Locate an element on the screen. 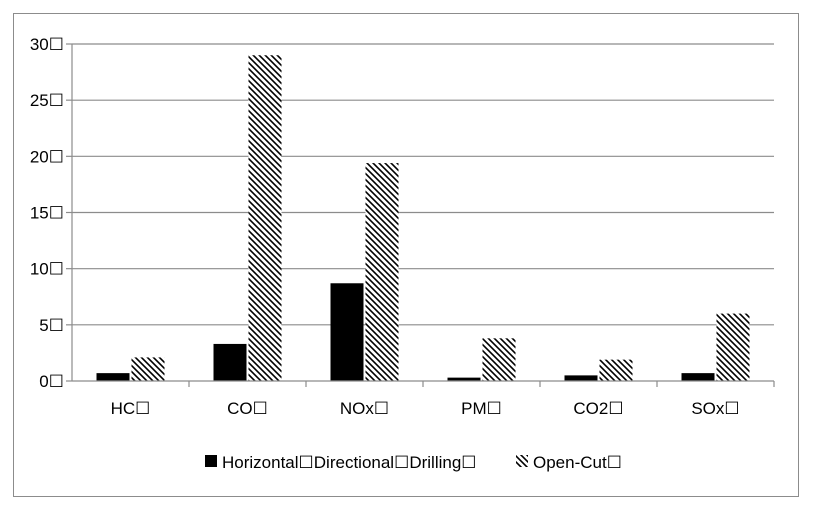 The height and width of the screenshot is (515, 818). y-axis-tick-labels: 0☐ 5☐ 10☐ 15☐ 20☐ 25☐ 30☐ is located at coordinates (47, 213).